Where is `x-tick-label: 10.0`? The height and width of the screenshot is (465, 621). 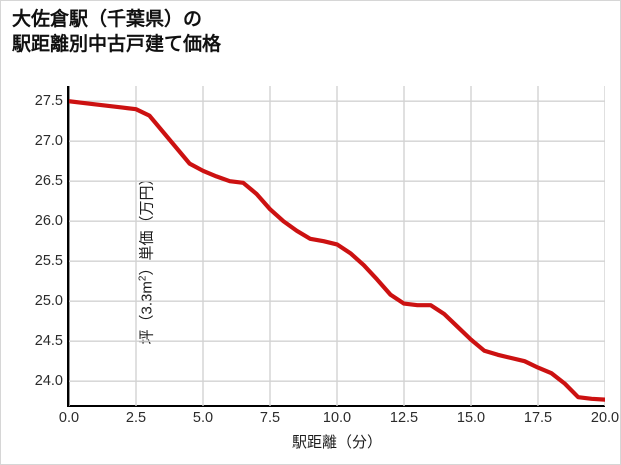 x-tick-label: 10.0 is located at coordinates (337, 418).